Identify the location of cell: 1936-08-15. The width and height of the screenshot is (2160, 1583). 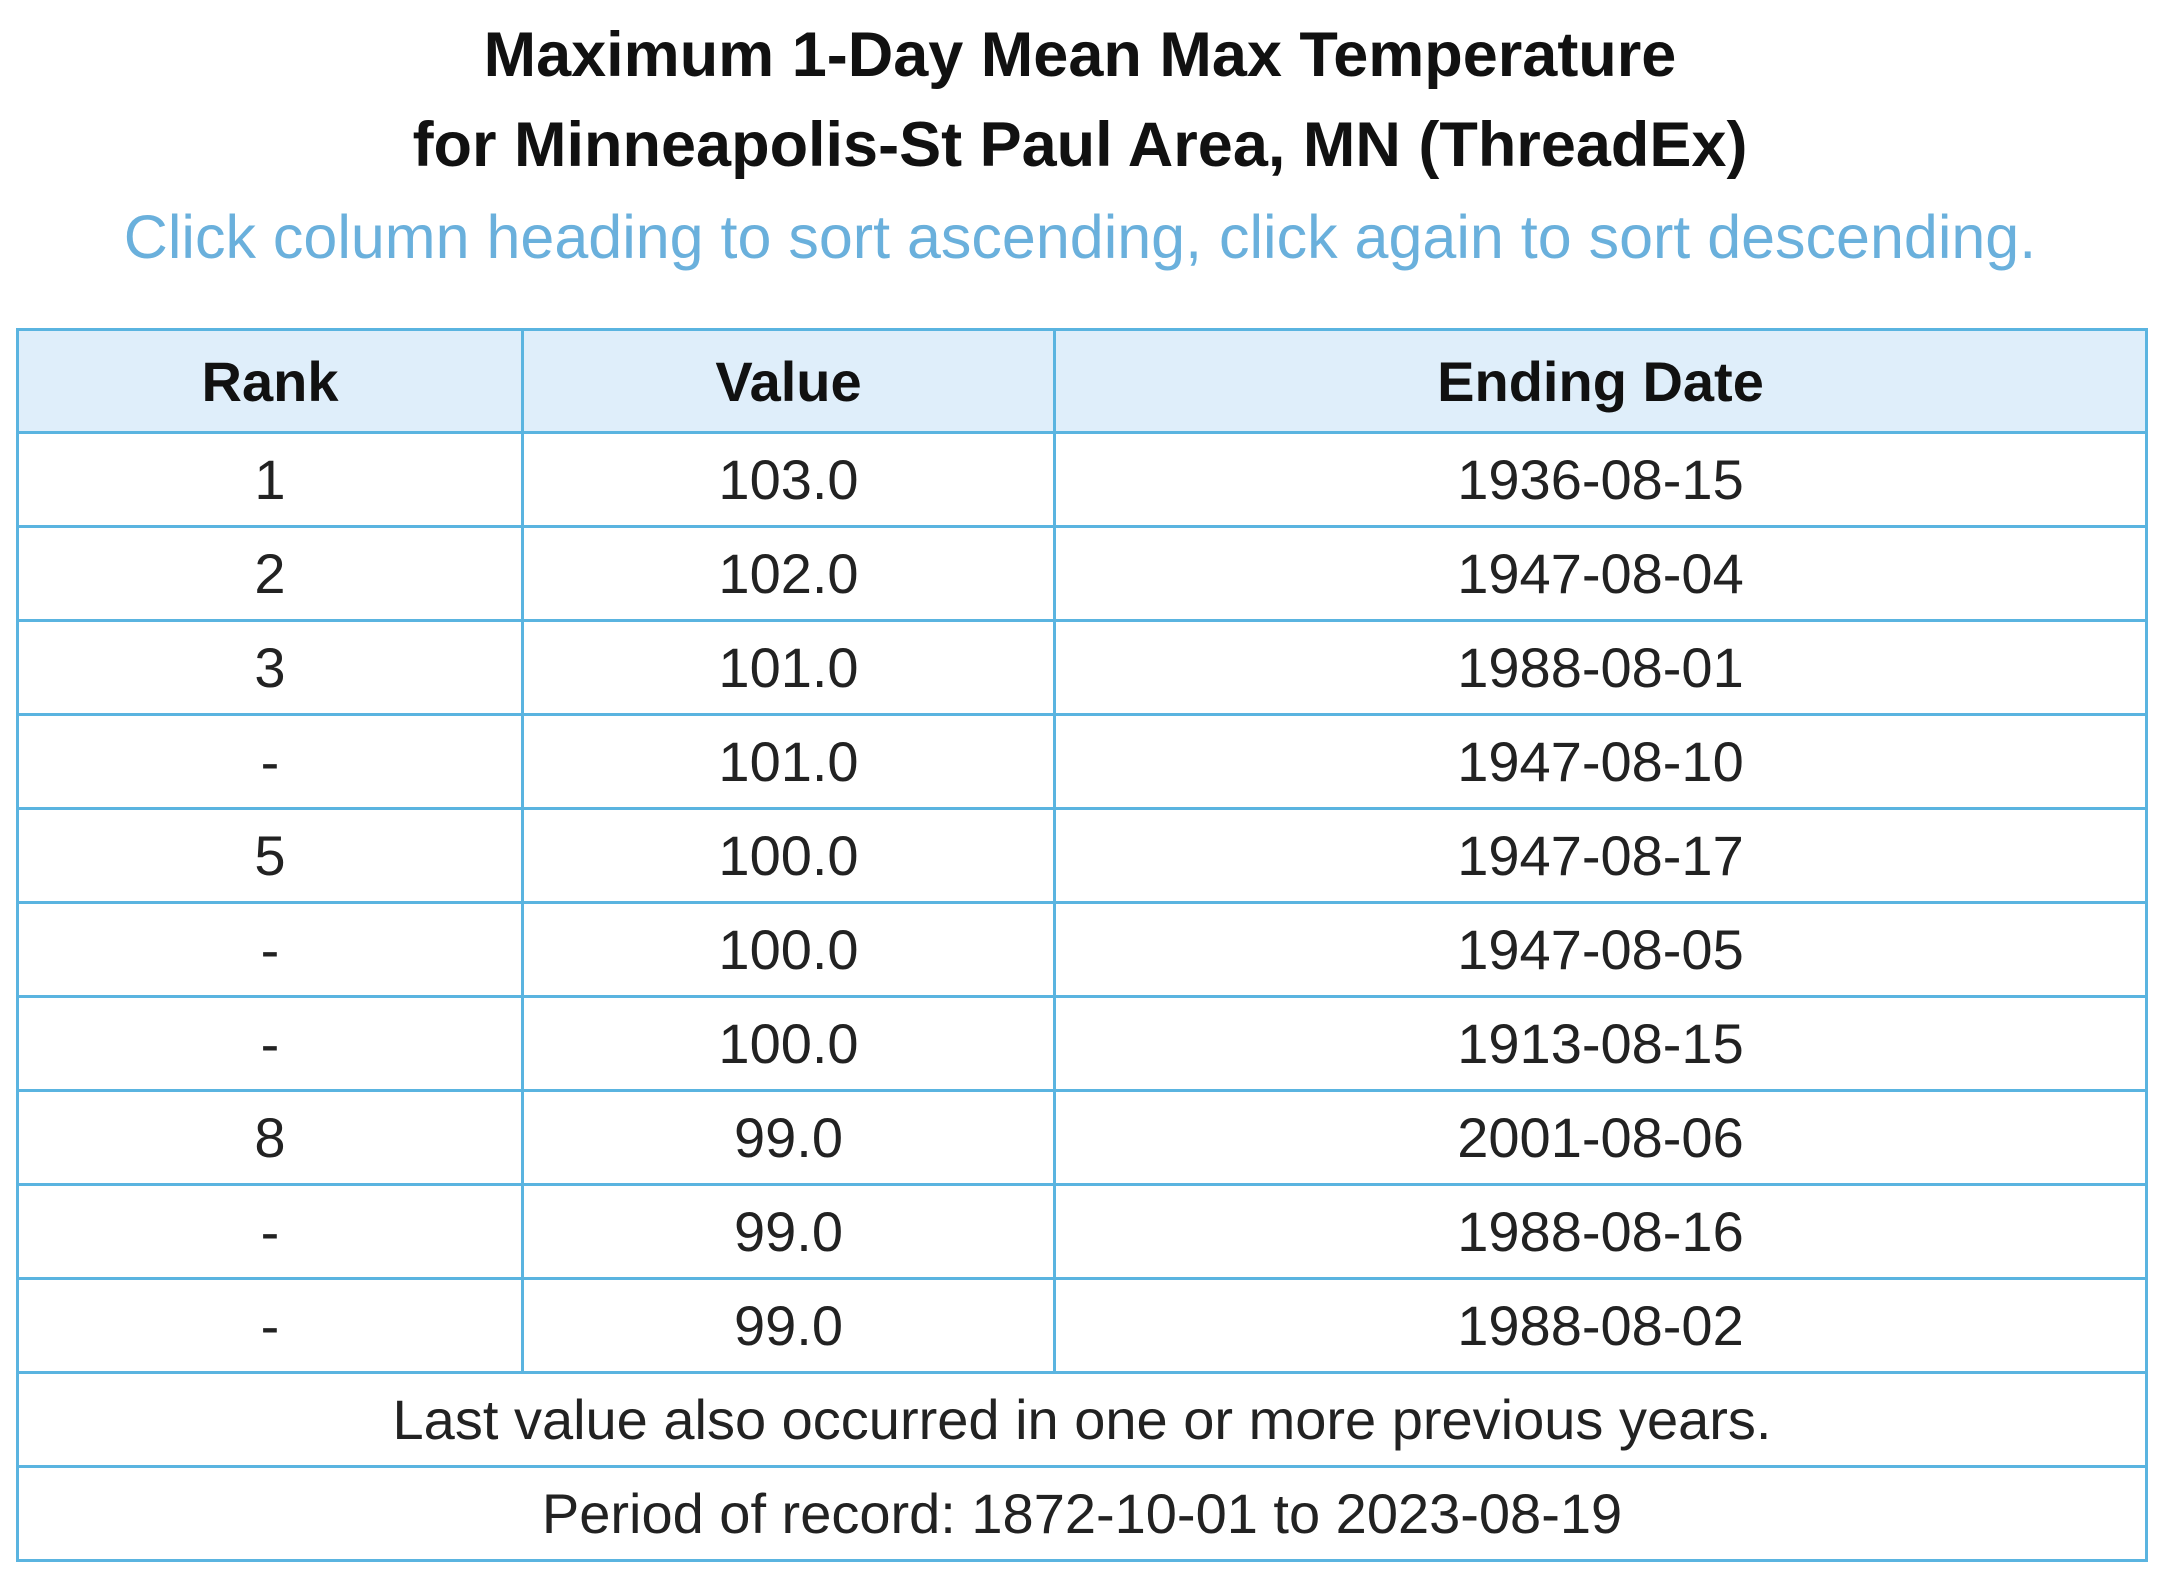
(1600, 479).